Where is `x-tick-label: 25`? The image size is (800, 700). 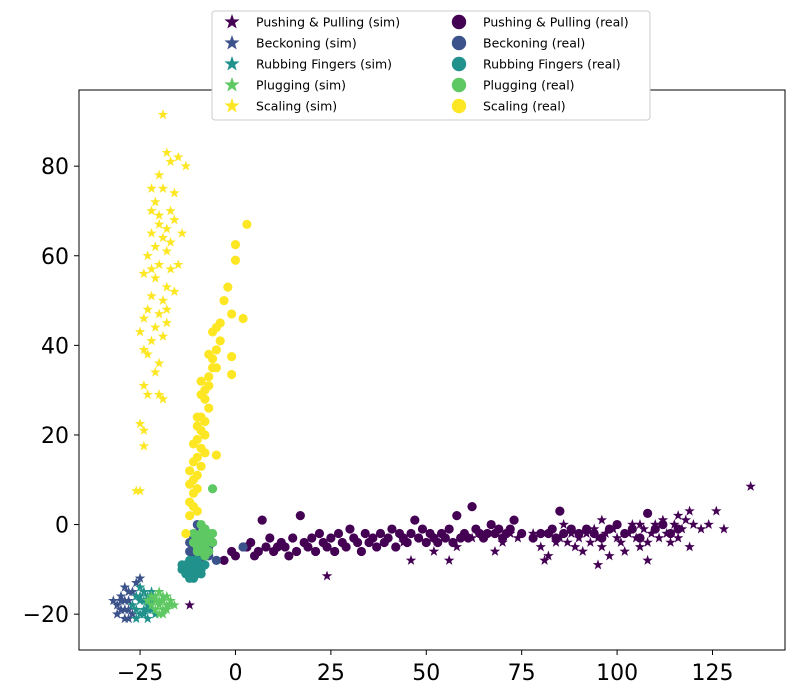 x-tick-label: 25 is located at coordinates (331, 673).